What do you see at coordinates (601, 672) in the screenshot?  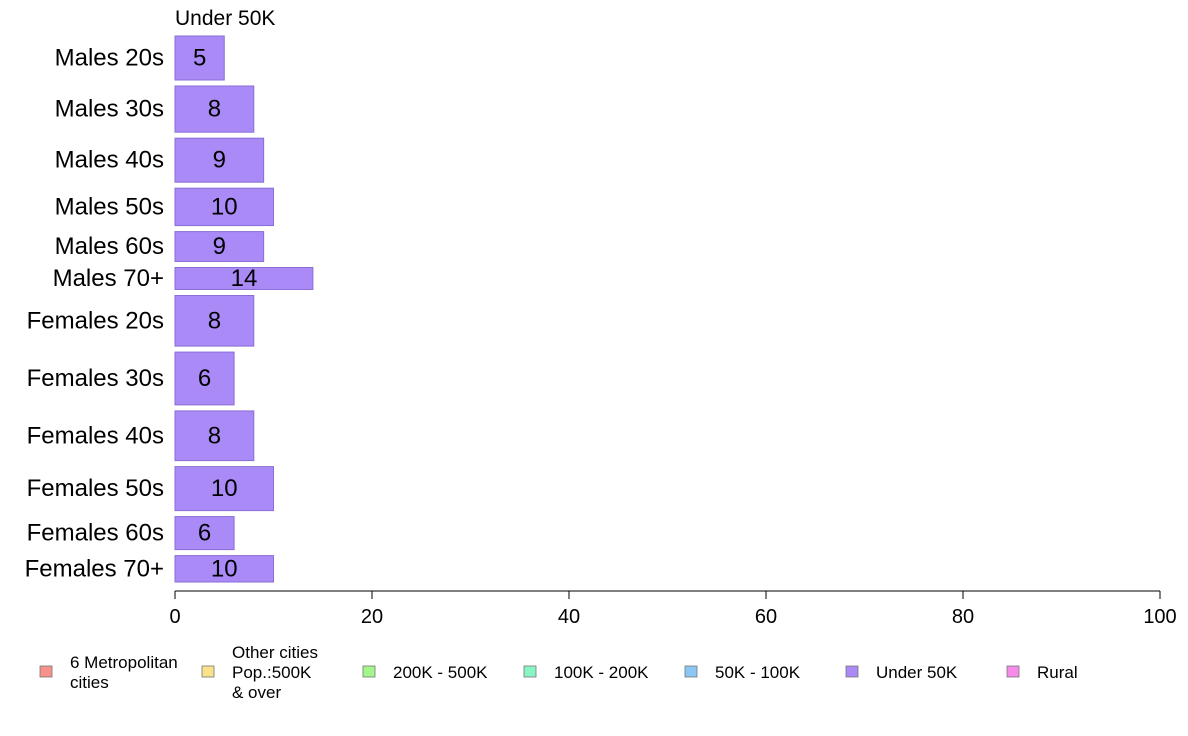 I see `legend-label: 100K - 200K` at bounding box center [601, 672].